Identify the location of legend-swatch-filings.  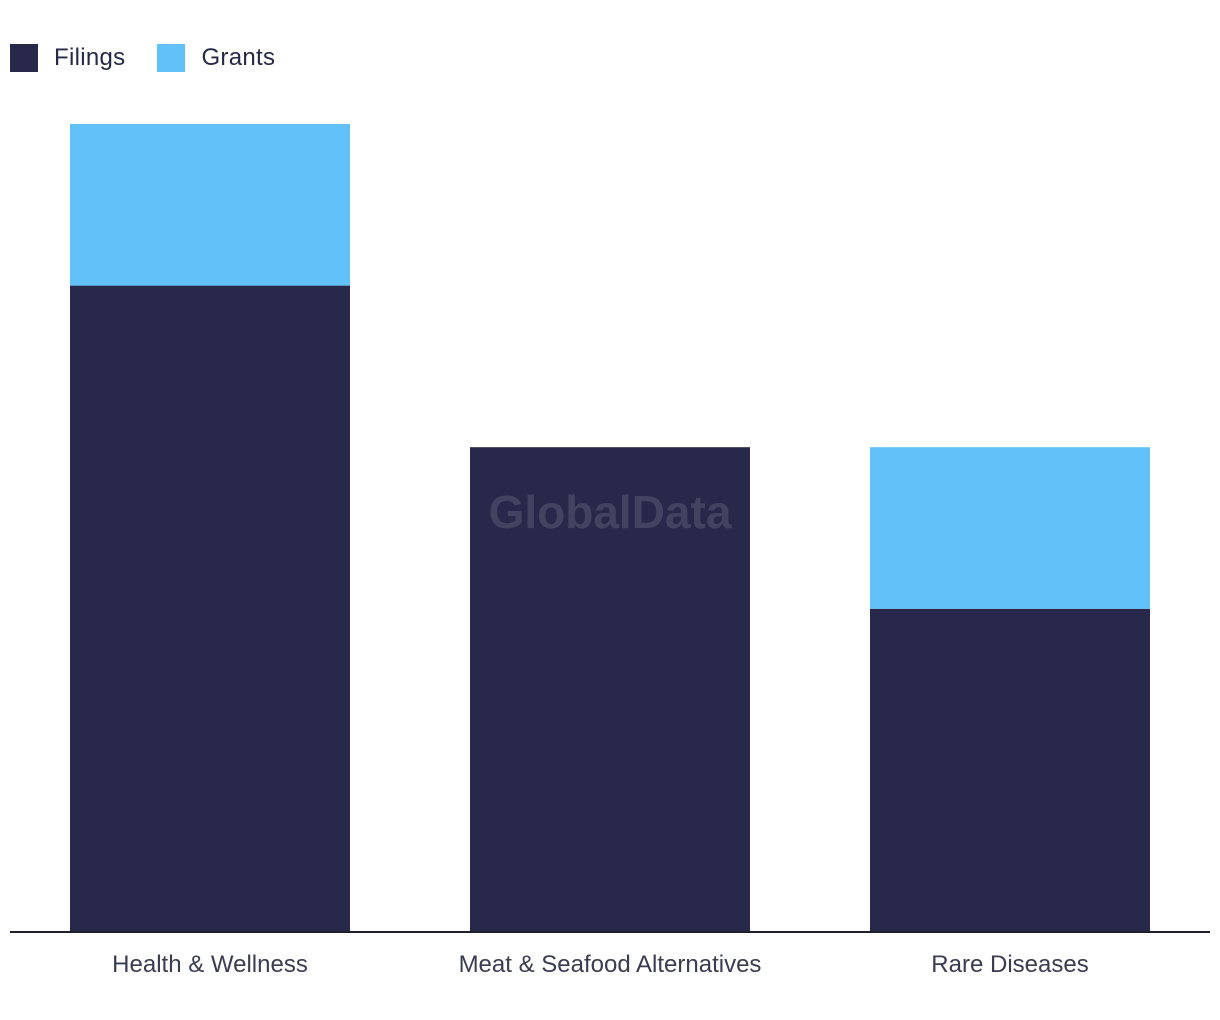
(24, 58).